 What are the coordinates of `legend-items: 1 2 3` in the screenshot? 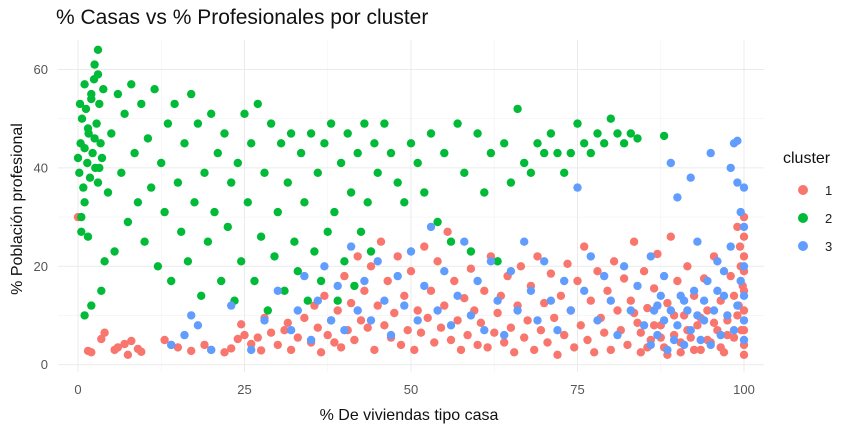 It's located at (807, 218).